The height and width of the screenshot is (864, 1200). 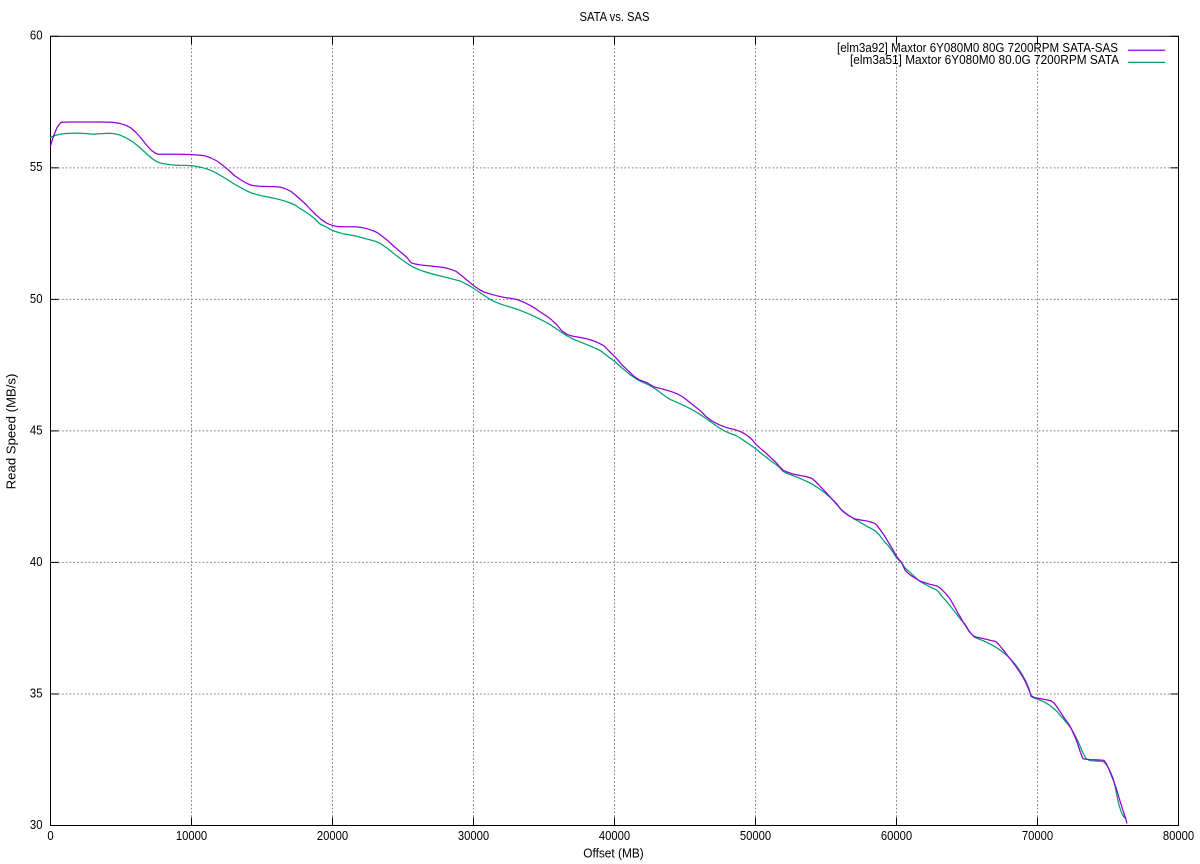 What do you see at coordinates (36, 693) in the screenshot?
I see `svg-text: 35` at bounding box center [36, 693].